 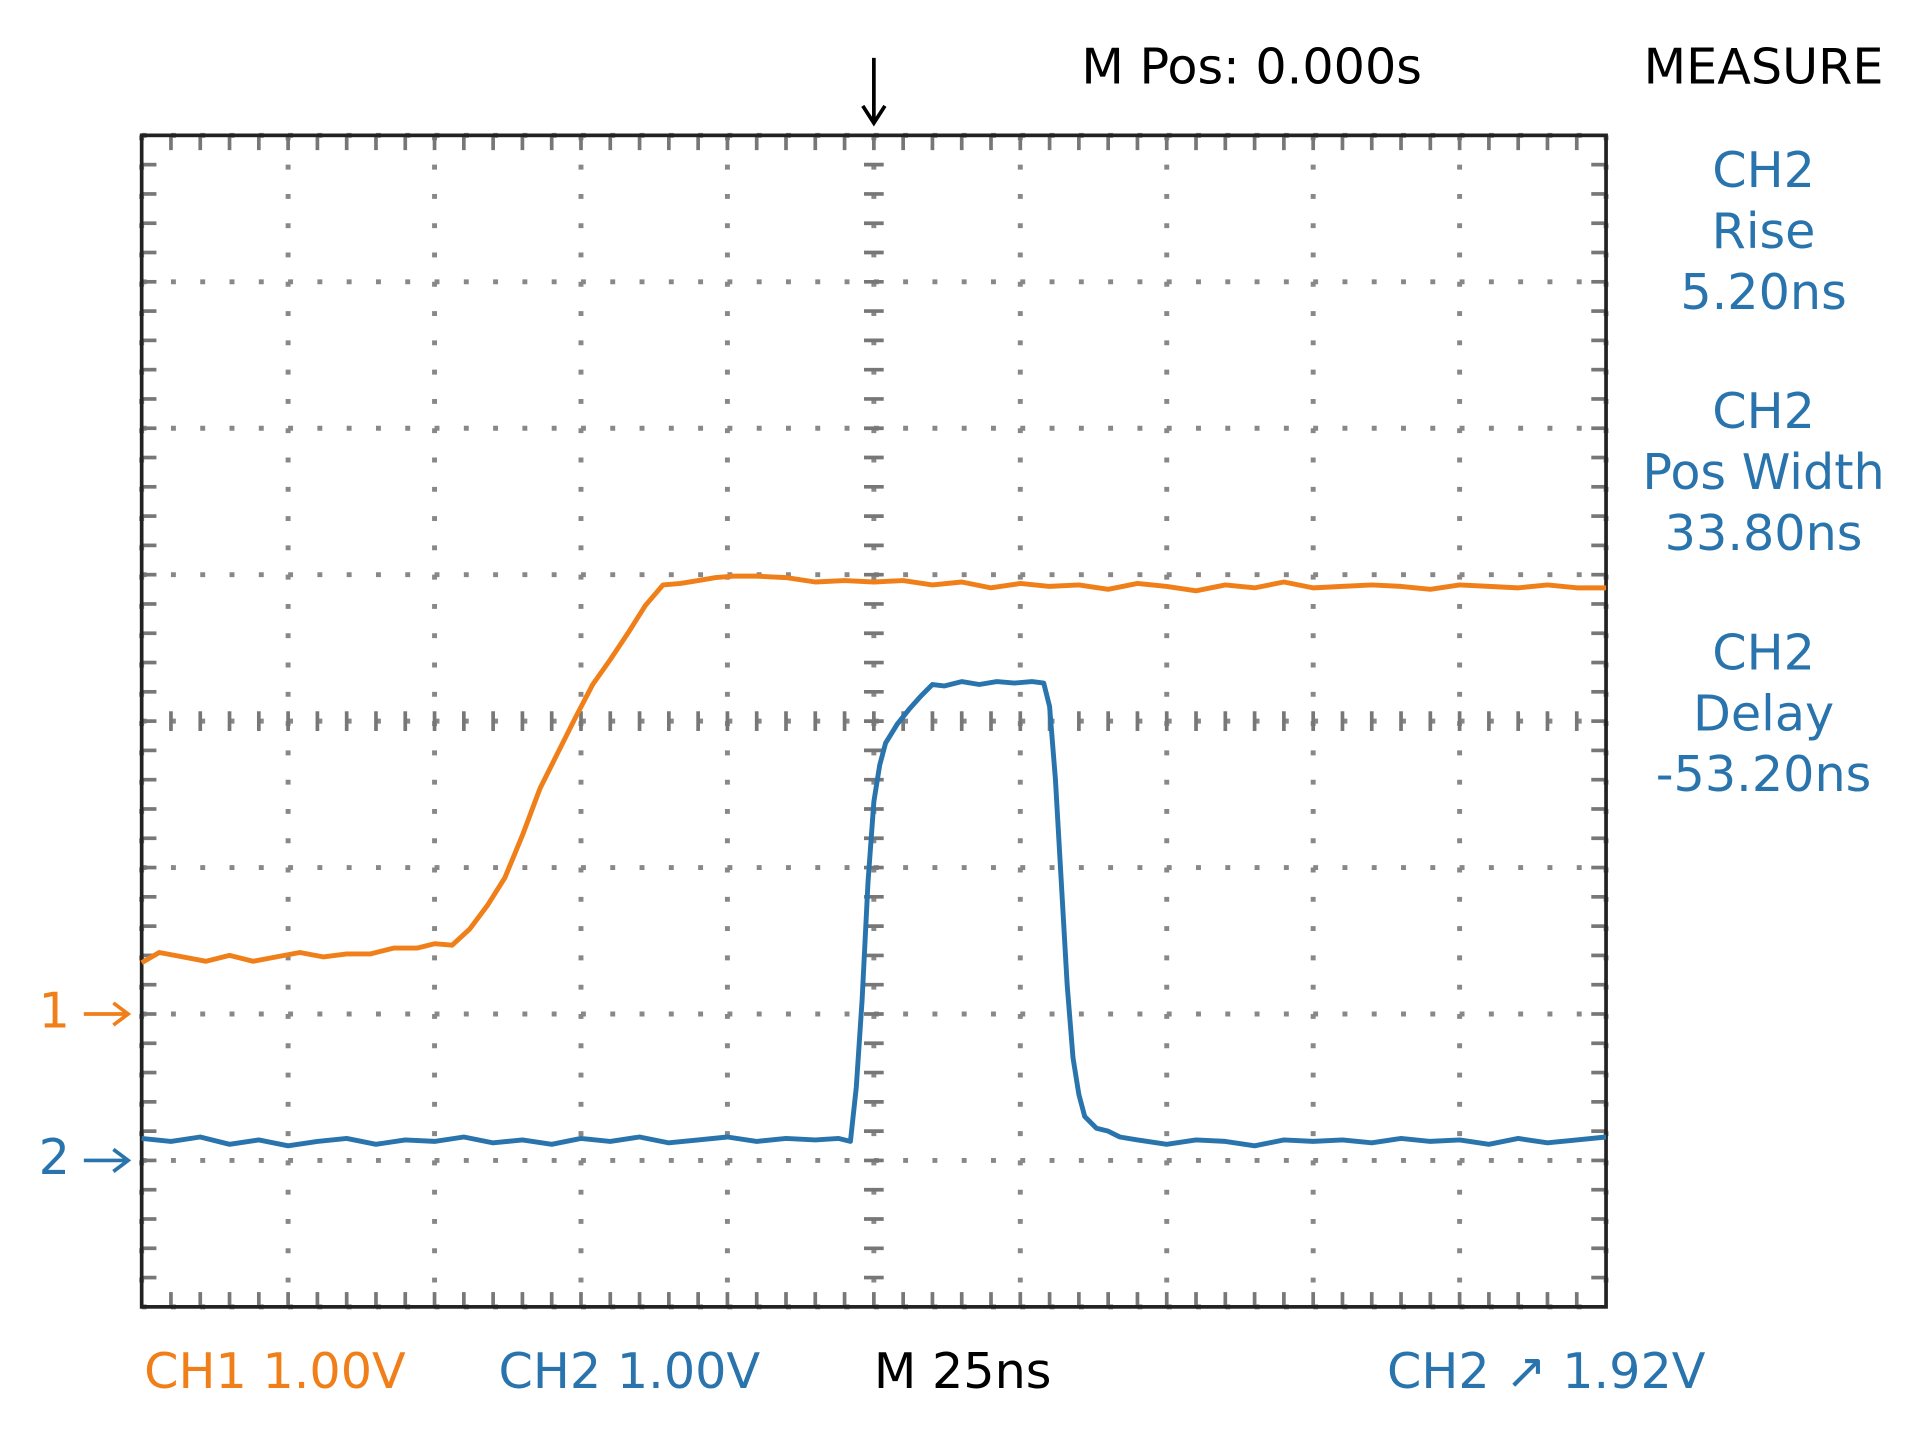 What do you see at coordinates (1251, 67) in the screenshot?
I see `position-readout: M Pos: 0.000s` at bounding box center [1251, 67].